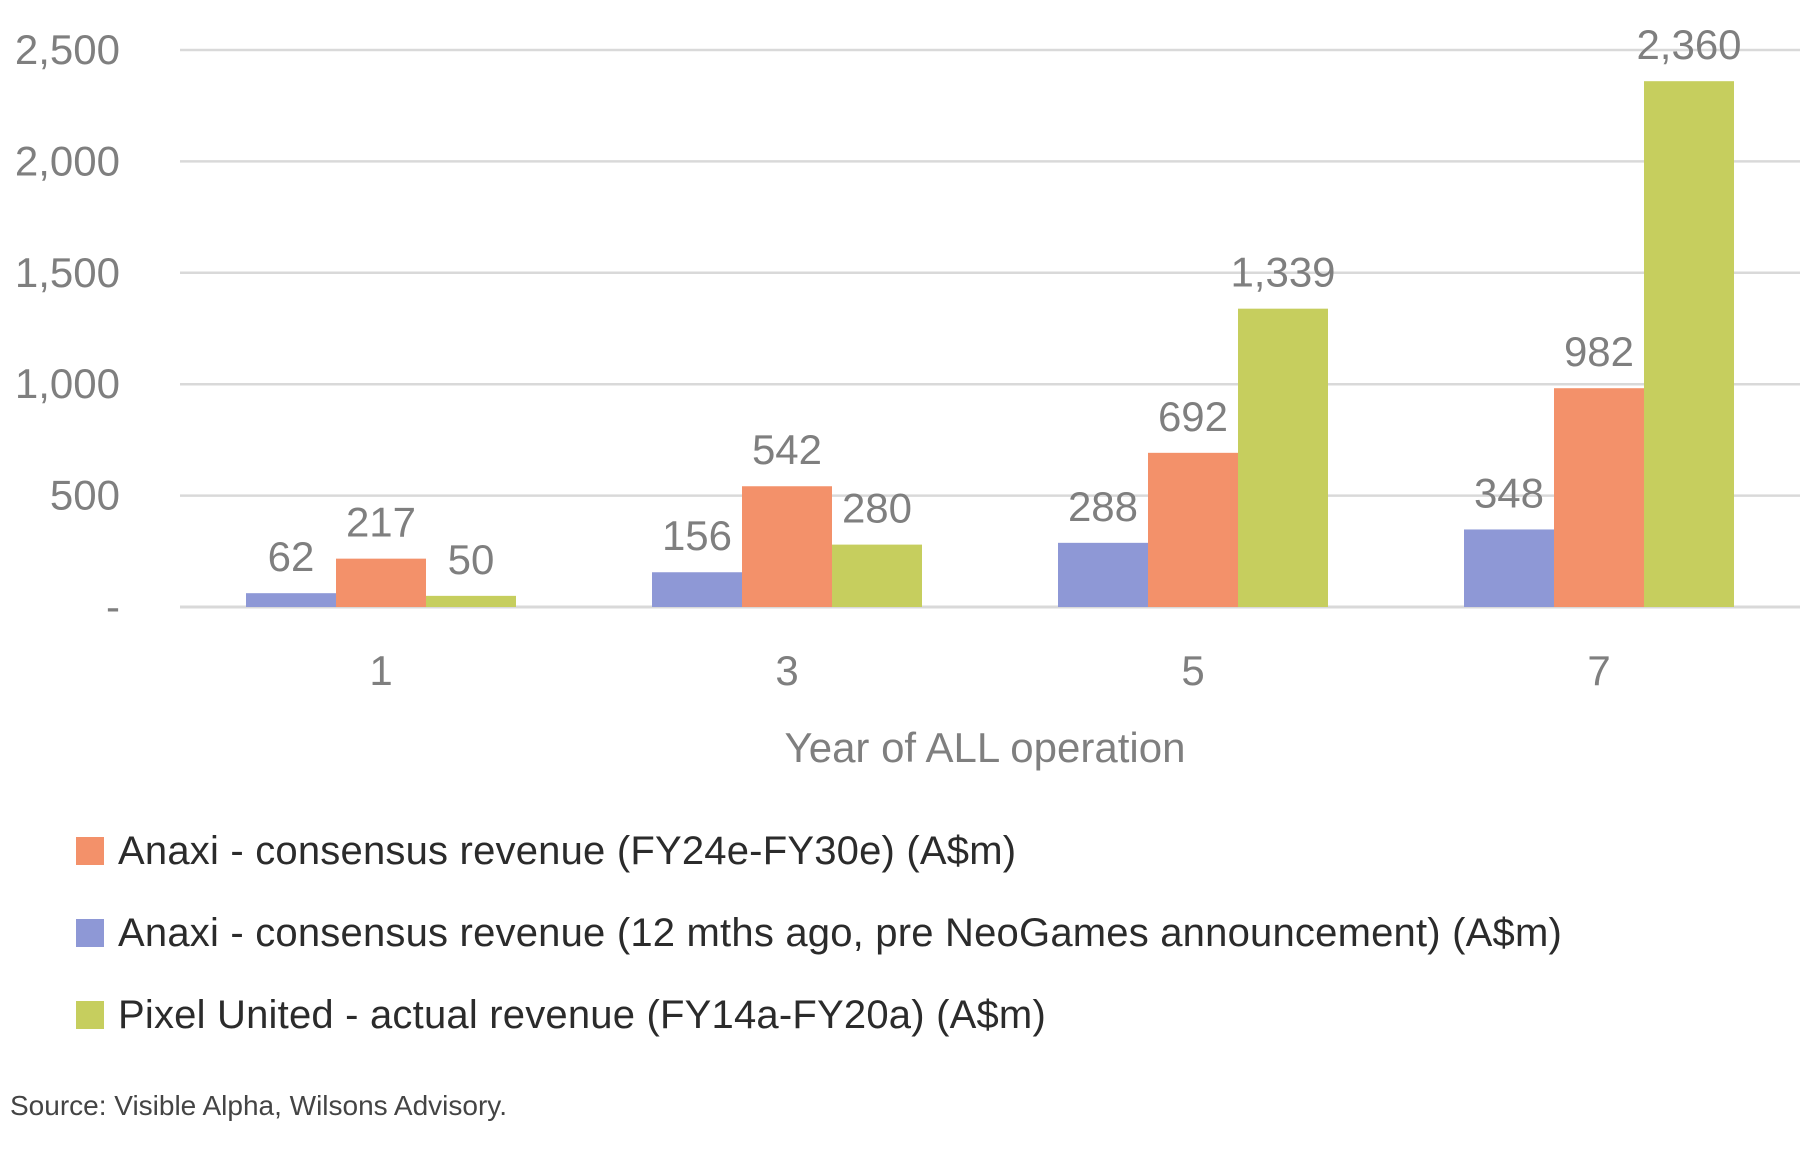 The image size is (1800, 1168). I want to click on y-tick-label: 1,500, so click(67, 272).